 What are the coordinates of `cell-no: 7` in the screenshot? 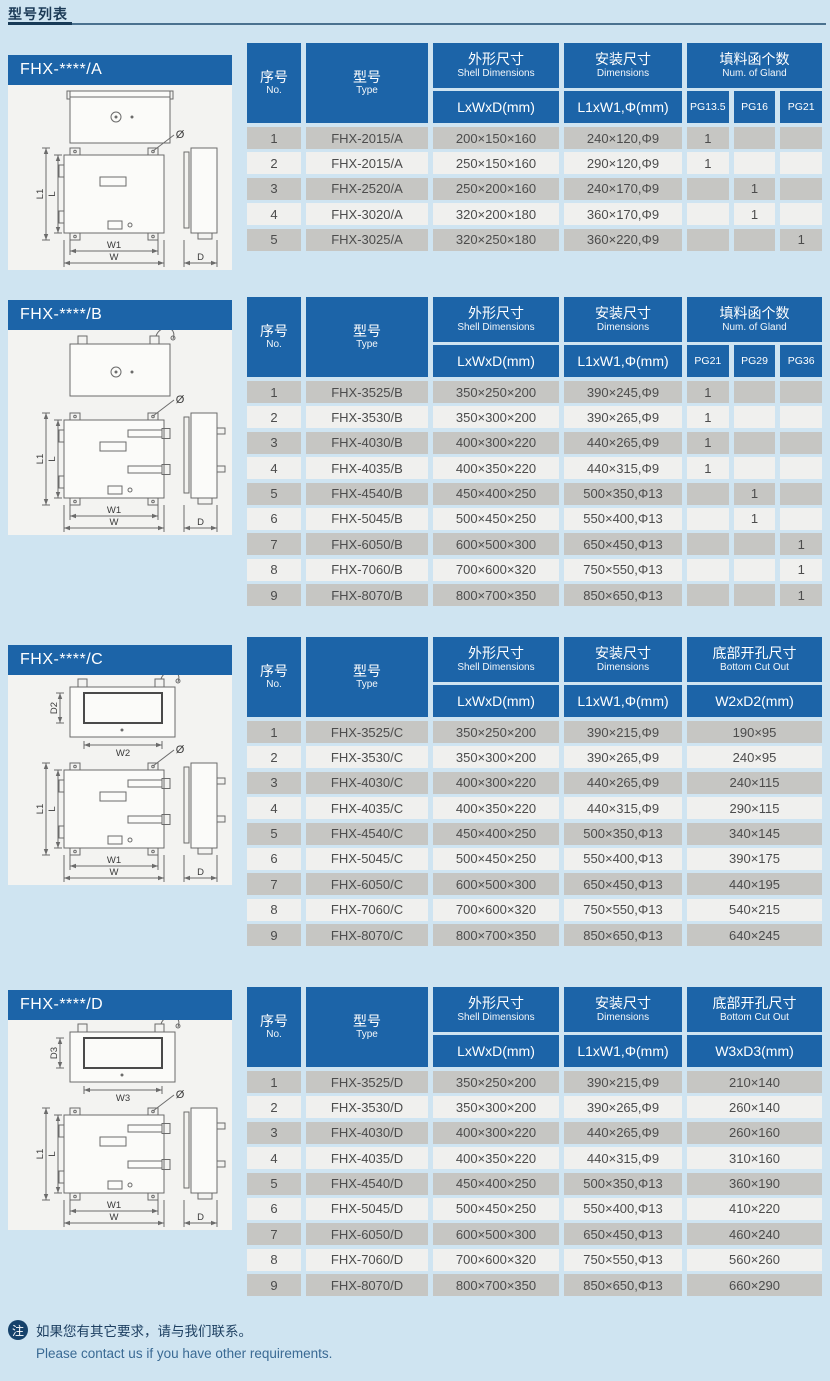 It's located at (274, 1234).